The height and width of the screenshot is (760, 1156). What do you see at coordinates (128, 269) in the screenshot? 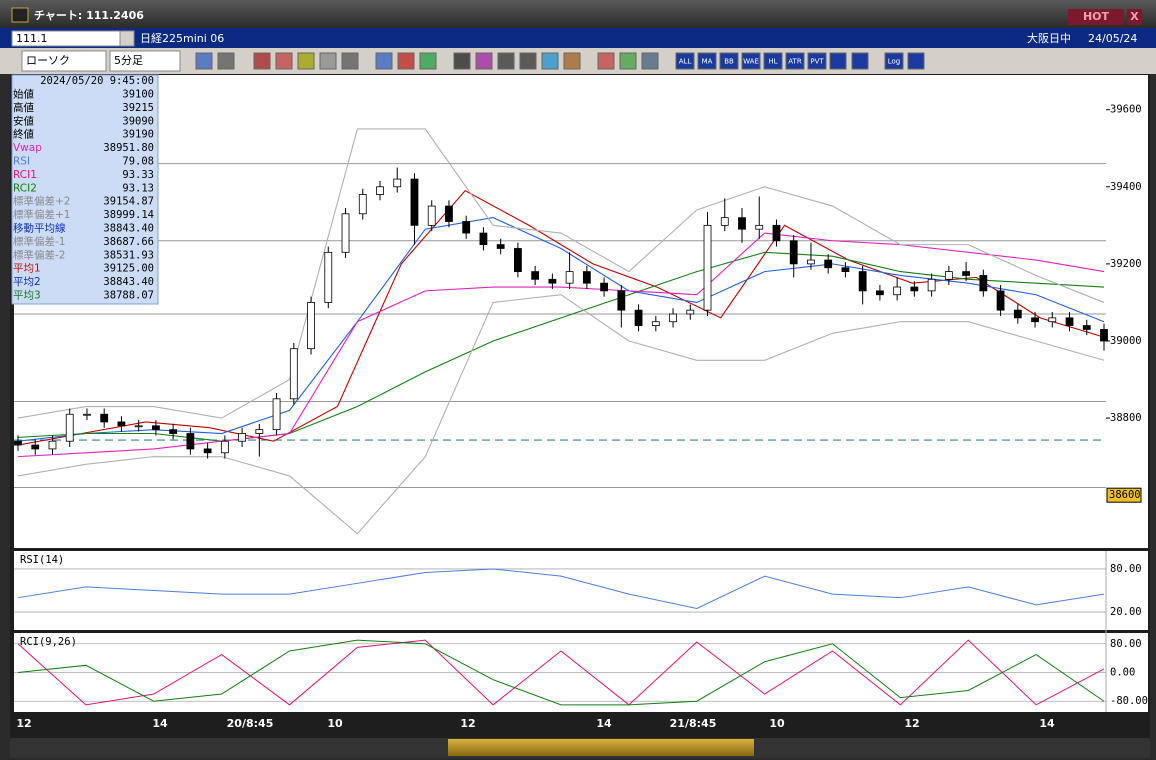
I see `info-value: 39125.00` at bounding box center [128, 269].